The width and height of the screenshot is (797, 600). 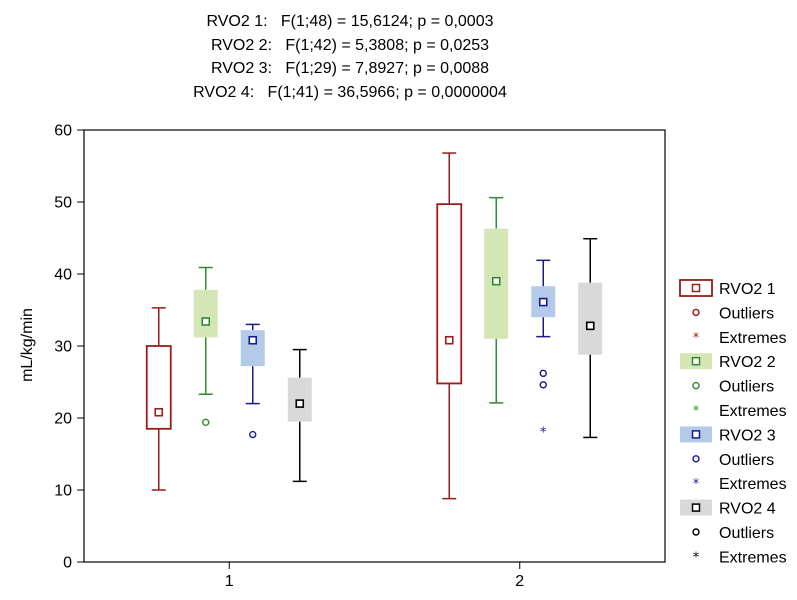 What do you see at coordinates (350, 68) in the screenshot?
I see `title-line-3: RVO2 3: F(1;29) = 7,8927; p = 0,0088` at bounding box center [350, 68].